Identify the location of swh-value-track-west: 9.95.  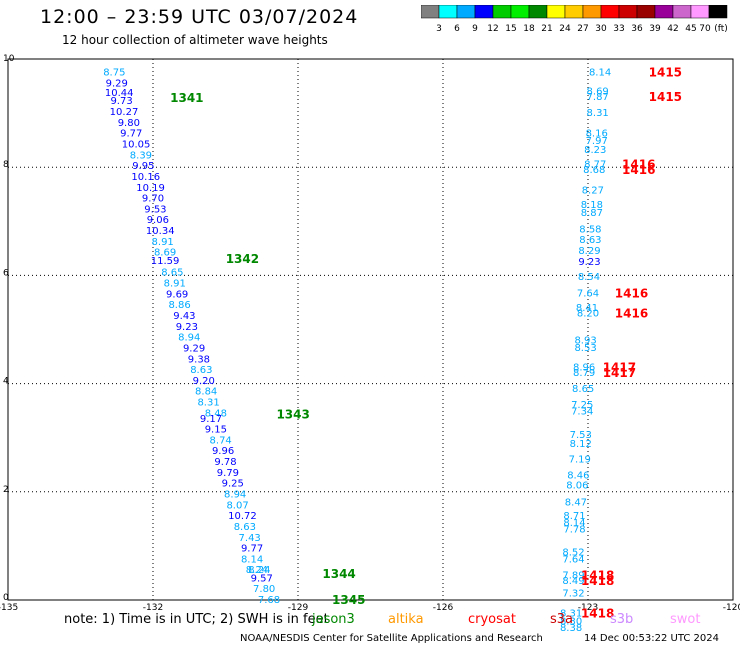
(143, 166).